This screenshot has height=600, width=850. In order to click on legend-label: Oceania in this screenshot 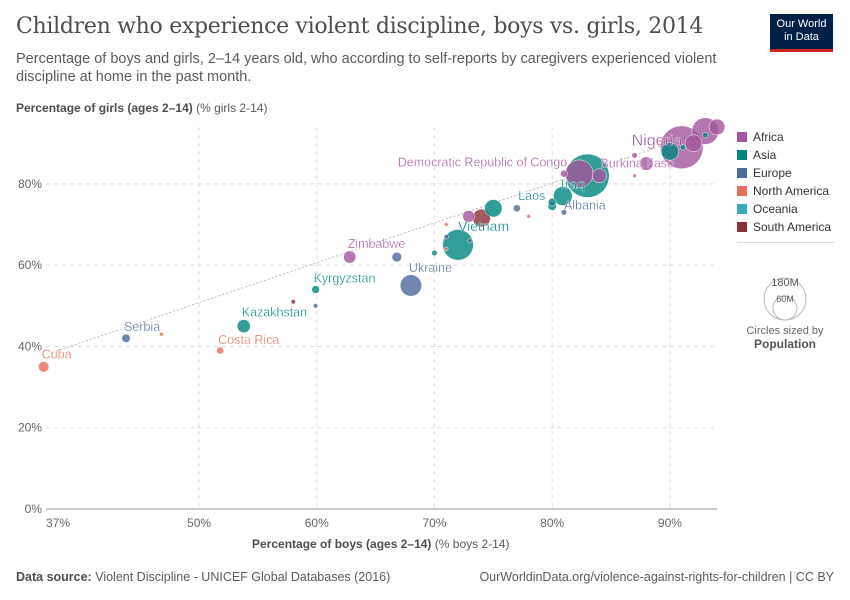, I will do `click(775, 209)`.